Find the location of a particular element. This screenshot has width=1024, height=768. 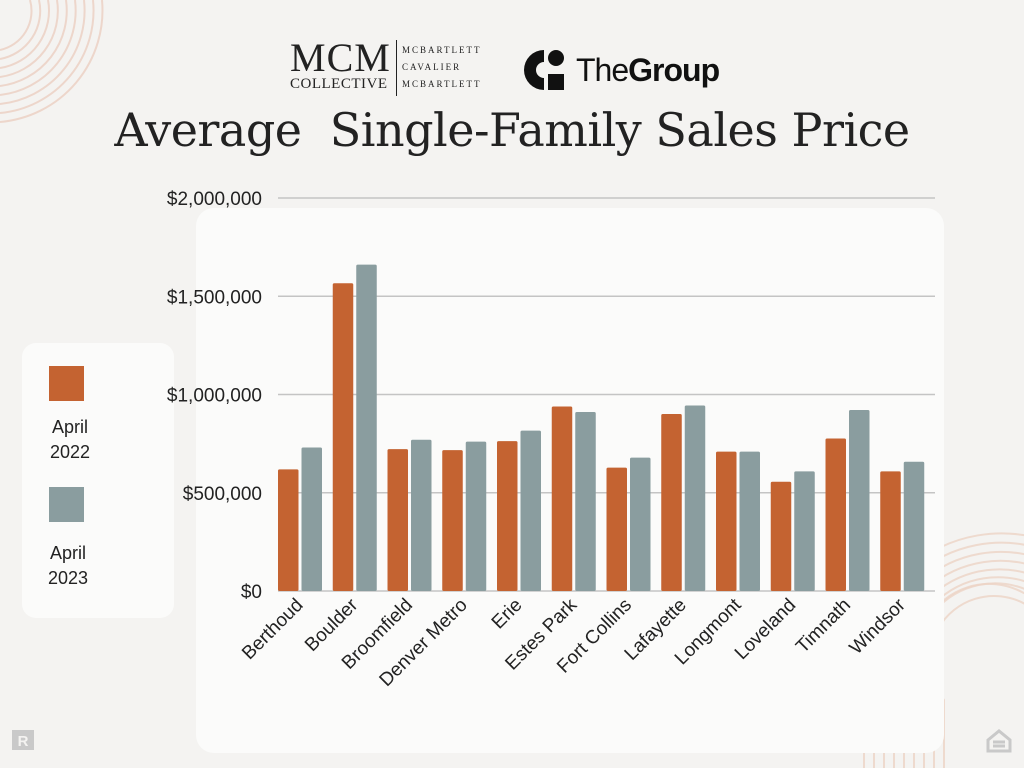

legend-label: 2022 is located at coordinates (70, 452).